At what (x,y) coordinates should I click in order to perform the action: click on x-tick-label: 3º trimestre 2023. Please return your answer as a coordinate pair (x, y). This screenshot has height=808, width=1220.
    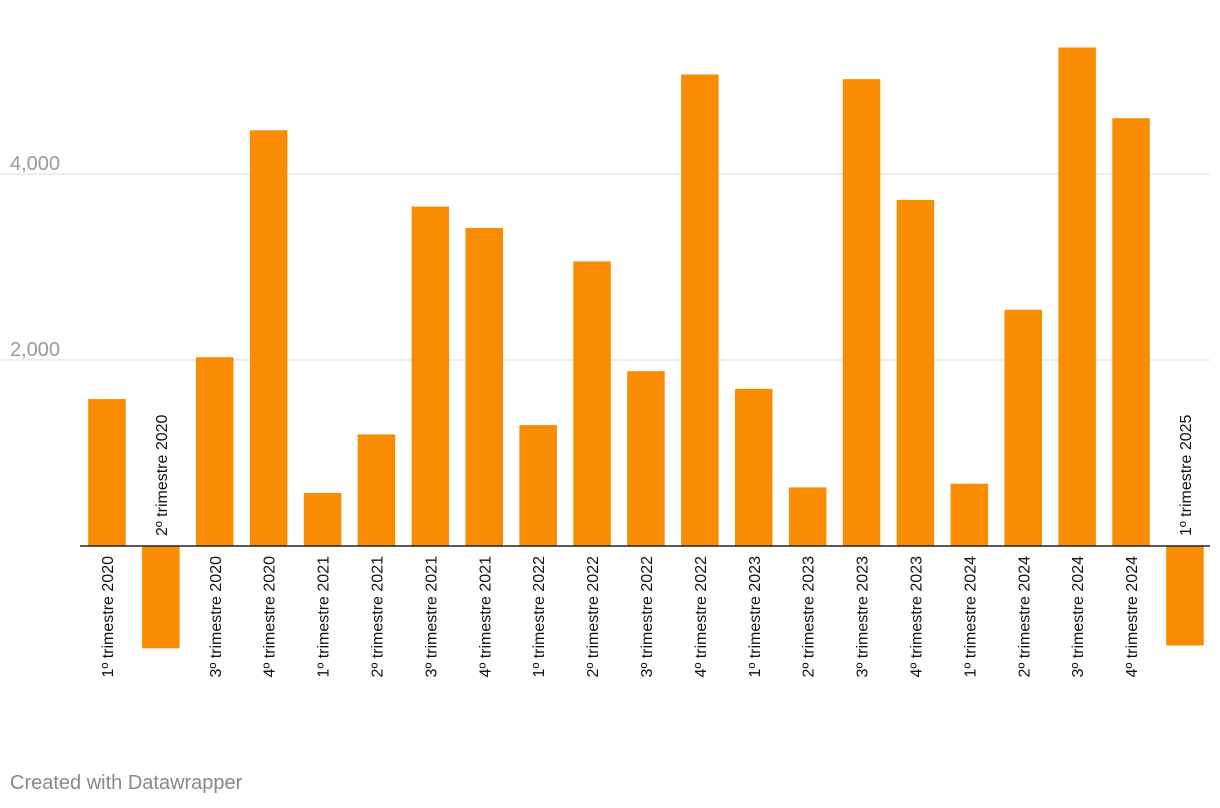
    Looking at the image, I should click on (863, 617).